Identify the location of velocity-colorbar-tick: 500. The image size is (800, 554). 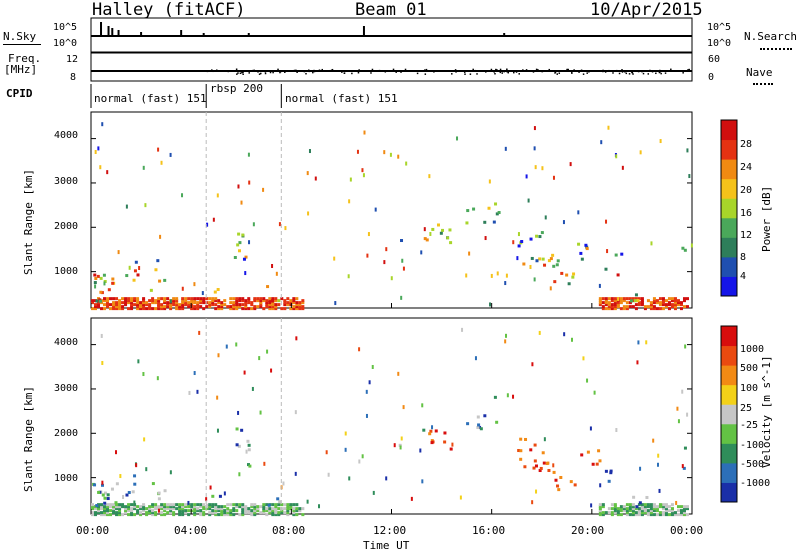
(749, 368).